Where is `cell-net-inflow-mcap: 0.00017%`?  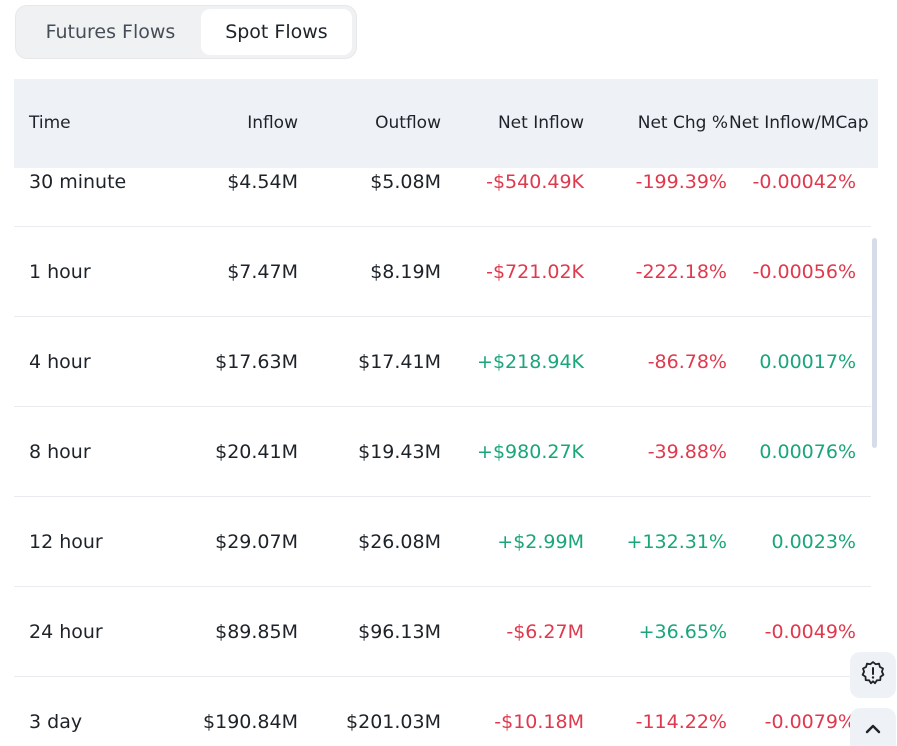
cell-net-inflow-mcap: 0.00017% is located at coordinates (807, 362).